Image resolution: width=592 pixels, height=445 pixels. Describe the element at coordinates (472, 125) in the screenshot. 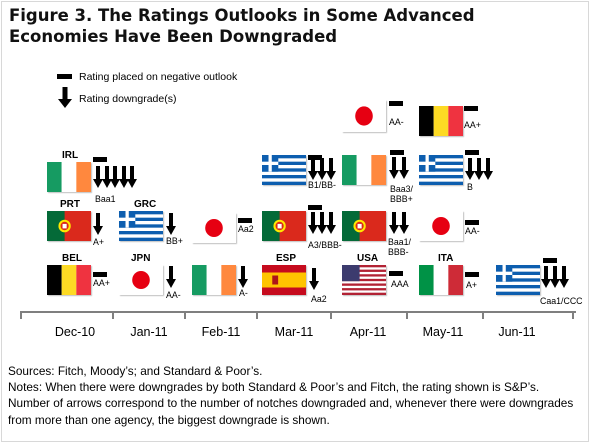

I see `rating-label-belgium-may-11: AA+` at that location.